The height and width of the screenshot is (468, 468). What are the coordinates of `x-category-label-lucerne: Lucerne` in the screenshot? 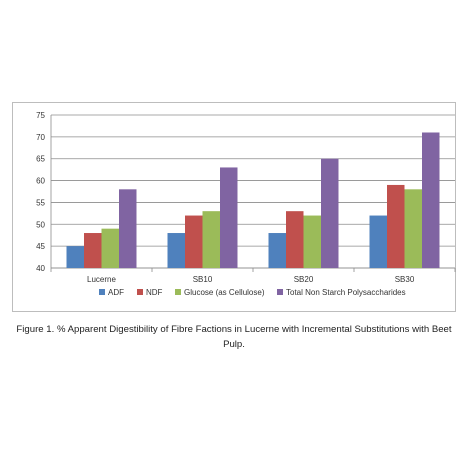 It's located at (101, 279).